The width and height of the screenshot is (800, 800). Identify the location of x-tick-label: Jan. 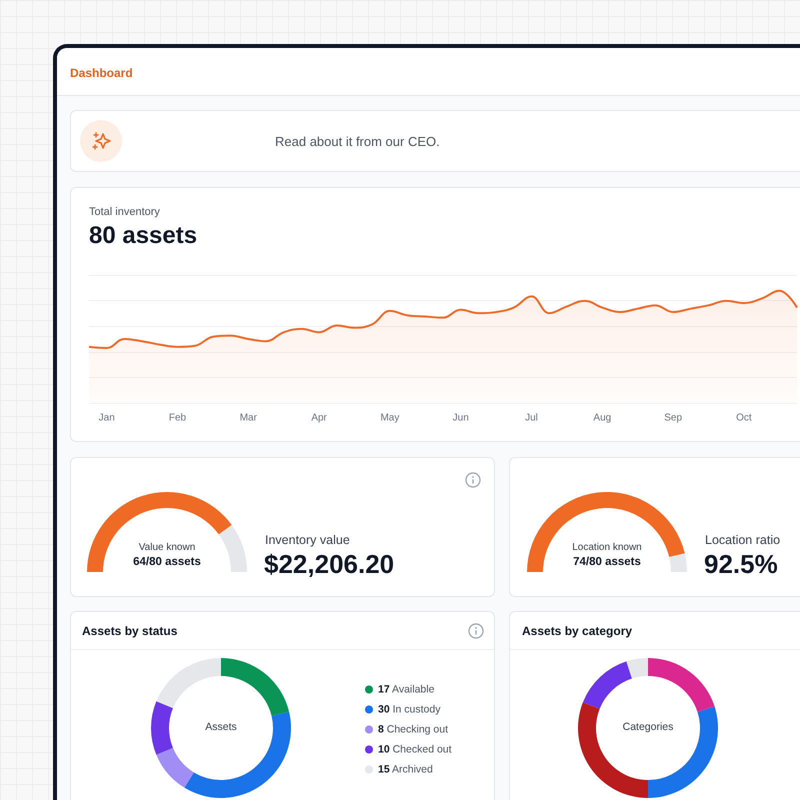
(106, 418).